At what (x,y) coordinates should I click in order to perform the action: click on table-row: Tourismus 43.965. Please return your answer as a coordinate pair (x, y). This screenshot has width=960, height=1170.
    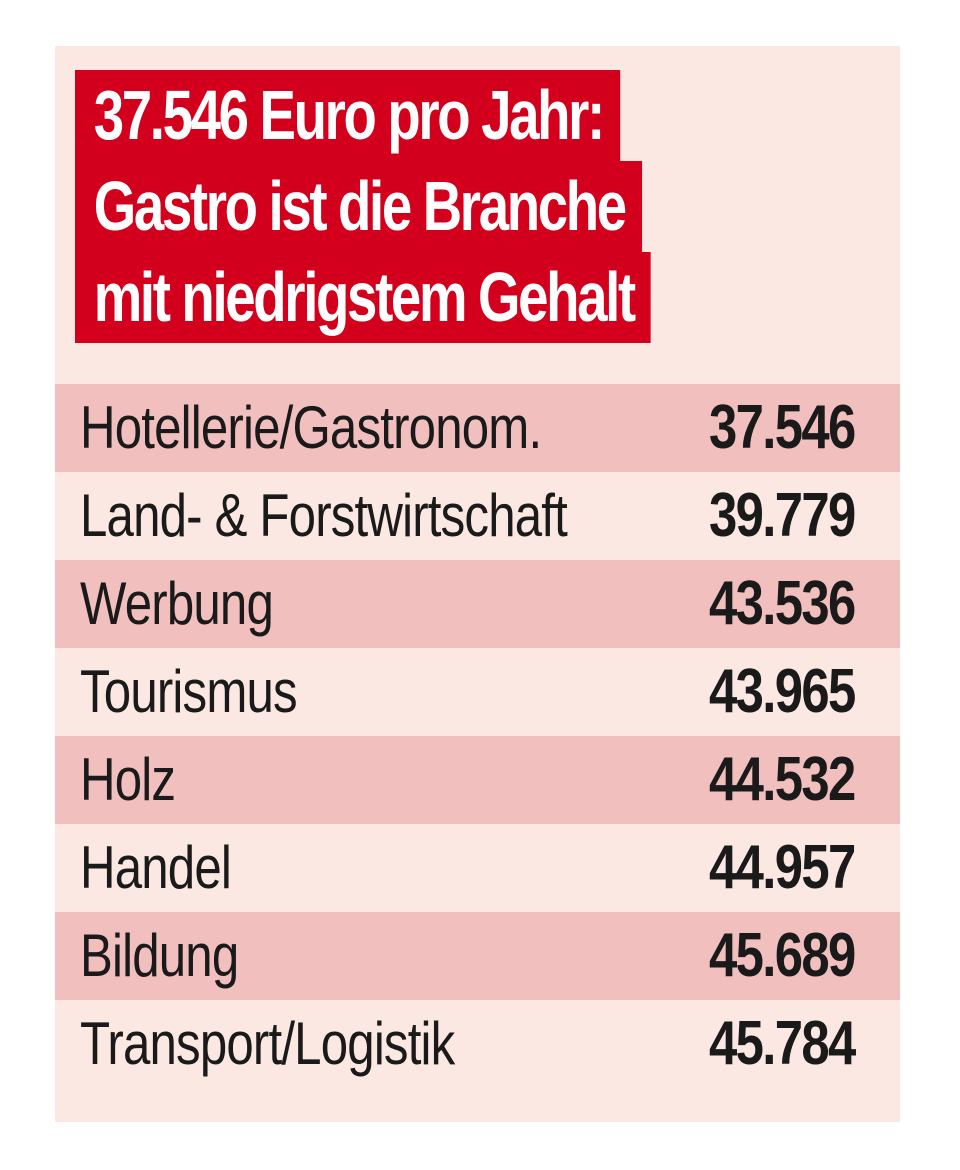
    Looking at the image, I should click on (477, 692).